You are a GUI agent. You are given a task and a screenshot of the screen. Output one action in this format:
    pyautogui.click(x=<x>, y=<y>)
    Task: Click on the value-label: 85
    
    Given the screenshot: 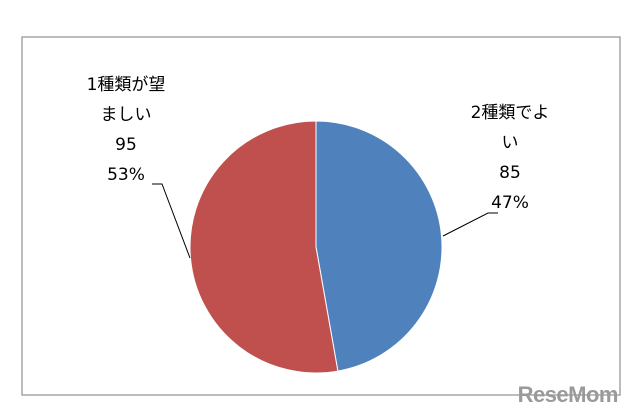 What is the action you would take?
    pyautogui.click(x=510, y=173)
    